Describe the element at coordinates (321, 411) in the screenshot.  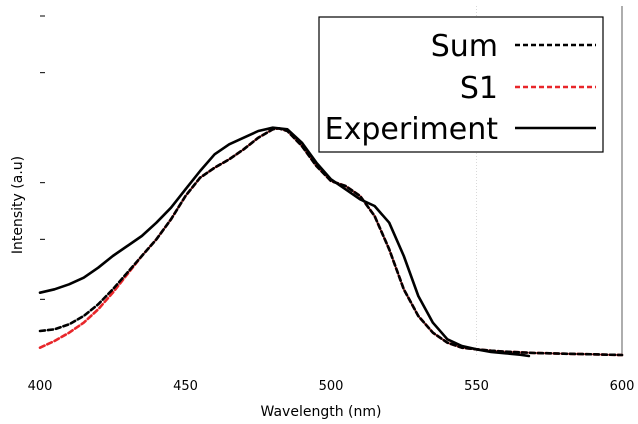
I see `x-axis-title: Wavelength (nm)` at that location.